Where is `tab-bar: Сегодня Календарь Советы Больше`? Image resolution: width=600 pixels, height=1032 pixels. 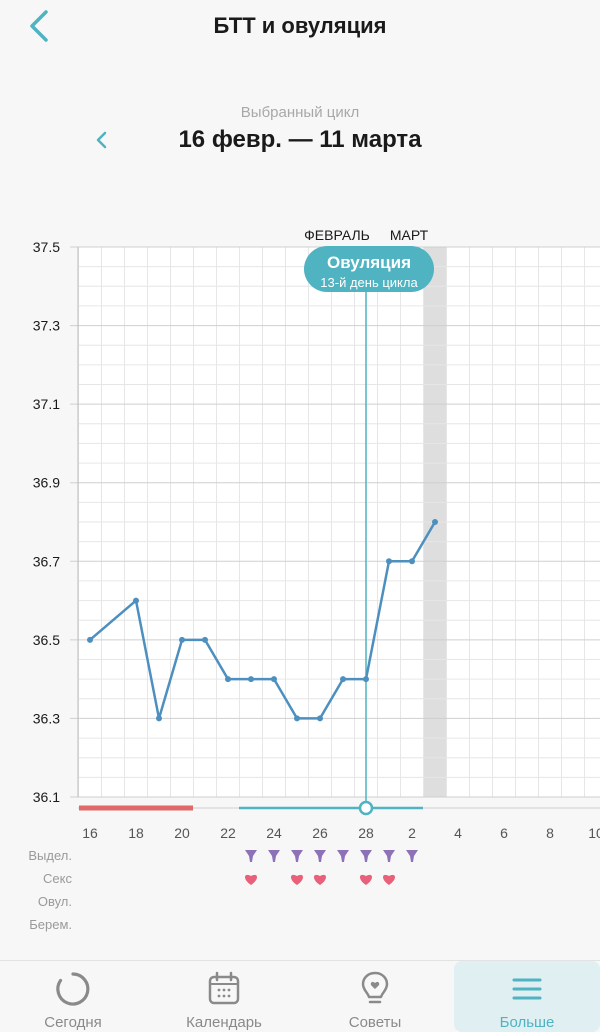
tab-bar: Сегодня Календарь Советы Больше is located at coordinates (300, 996).